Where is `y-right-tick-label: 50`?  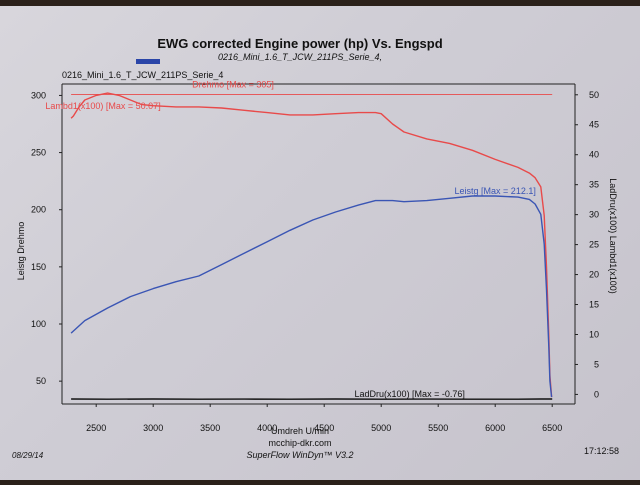 y-right-tick-label: 50 is located at coordinates (594, 95).